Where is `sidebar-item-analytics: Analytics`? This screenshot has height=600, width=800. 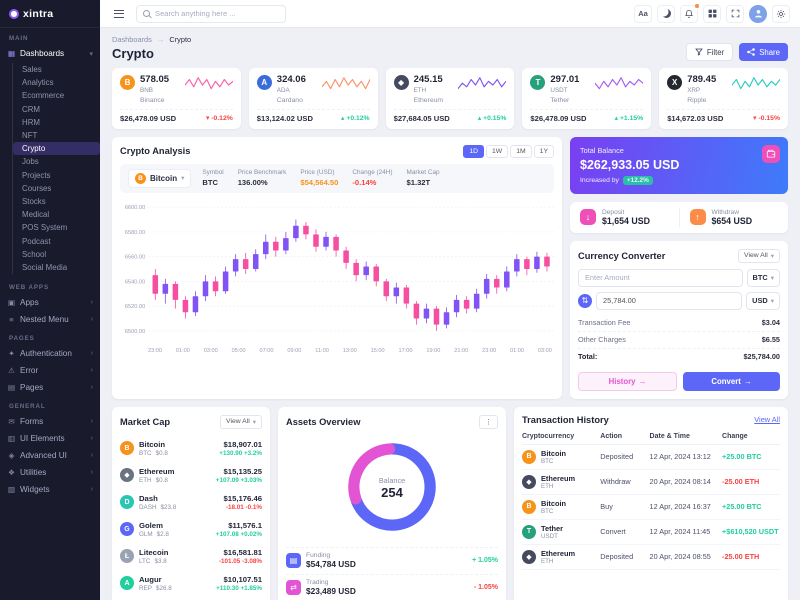
sidebar-item-analytics: Analytics is located at coordinates (38, 83).